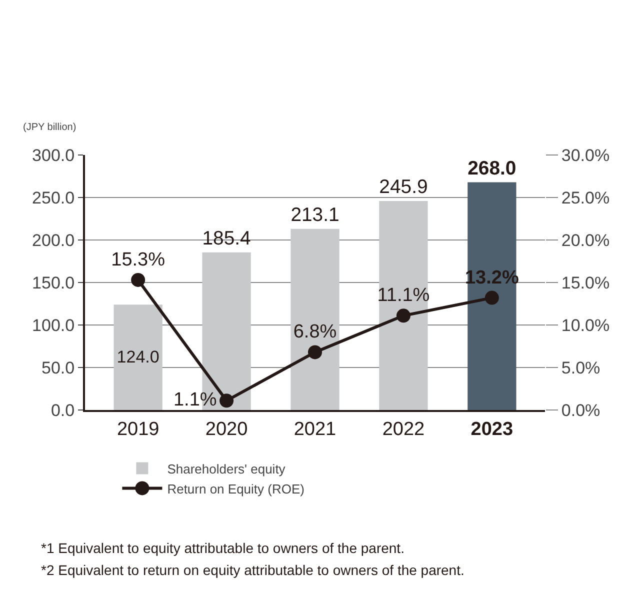  What do you see at coordinates (252, 570) in the screenshot?
I see `text: *2 Equivalent to return on equity attributable to owners of the parent.` at bounding box center [252, 570].